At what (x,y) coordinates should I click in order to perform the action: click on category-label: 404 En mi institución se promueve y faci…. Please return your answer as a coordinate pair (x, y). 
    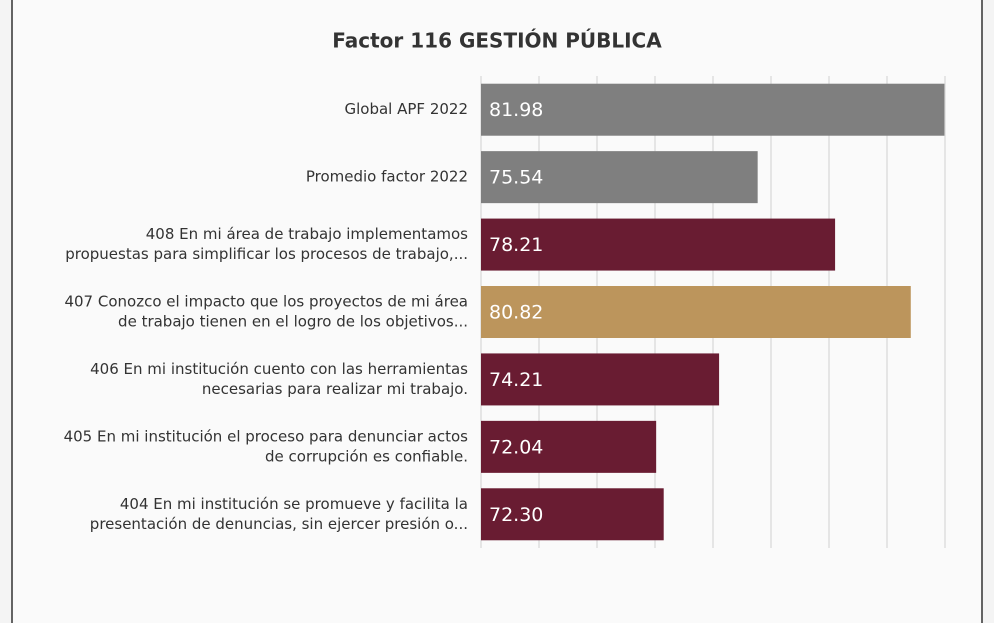
    Looking at the image, I should click on (294, 504).